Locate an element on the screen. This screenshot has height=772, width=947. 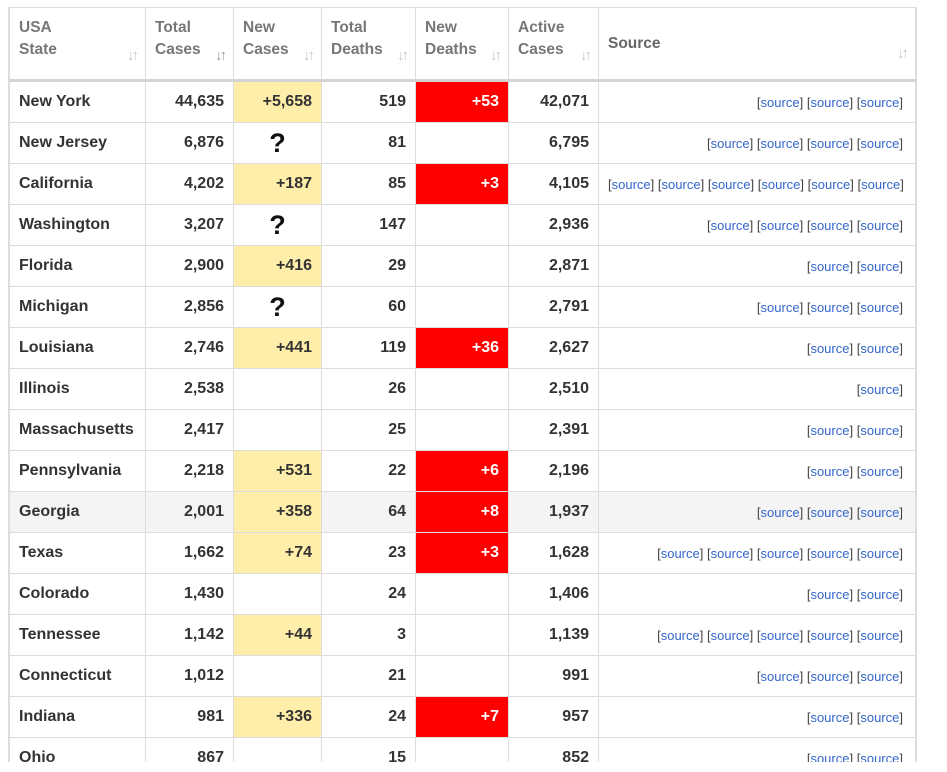
header-label: Deaths is located at coordinates (357, 49).